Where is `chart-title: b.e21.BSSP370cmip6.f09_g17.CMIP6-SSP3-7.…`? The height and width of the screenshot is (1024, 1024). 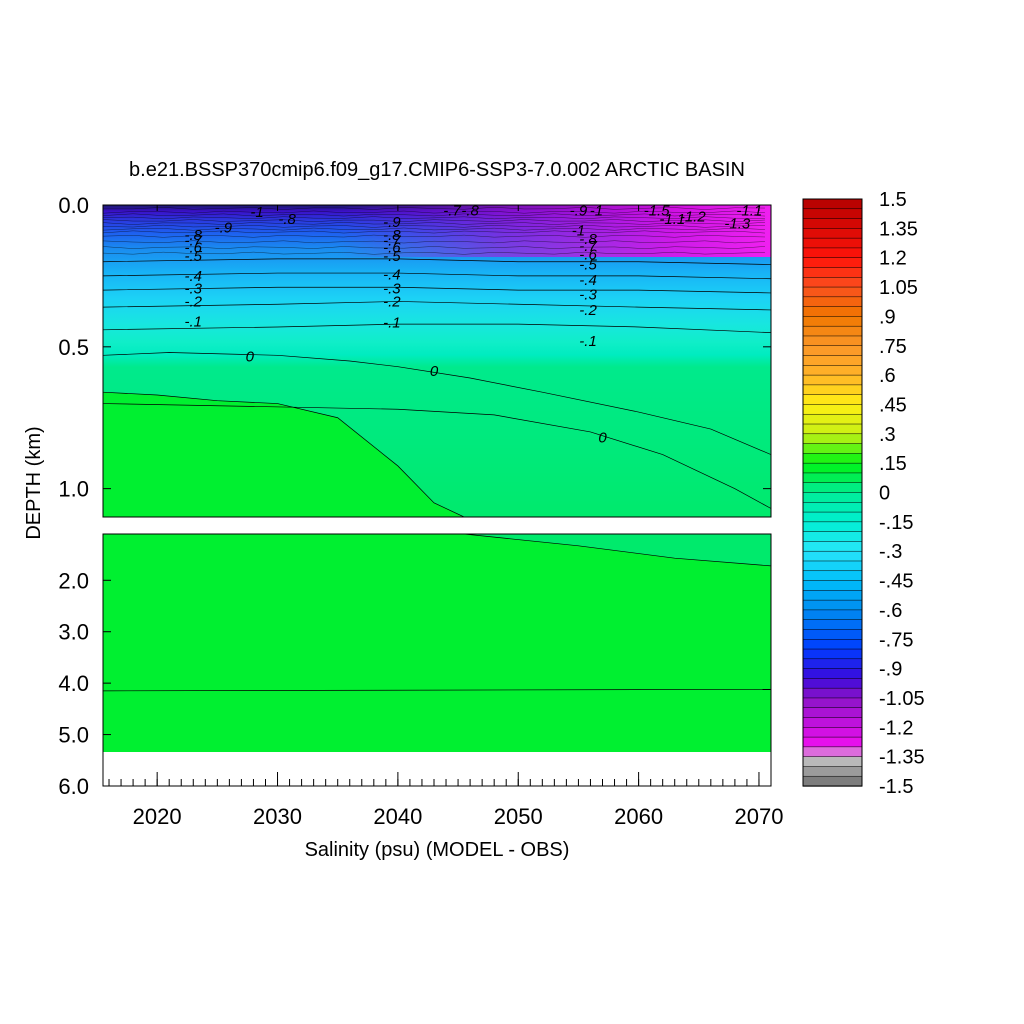 chart-title: b.e21.BSSP370cmip6.f09_g17.CMIP6-SSP3-7.… is located at coordinates (437, 170).